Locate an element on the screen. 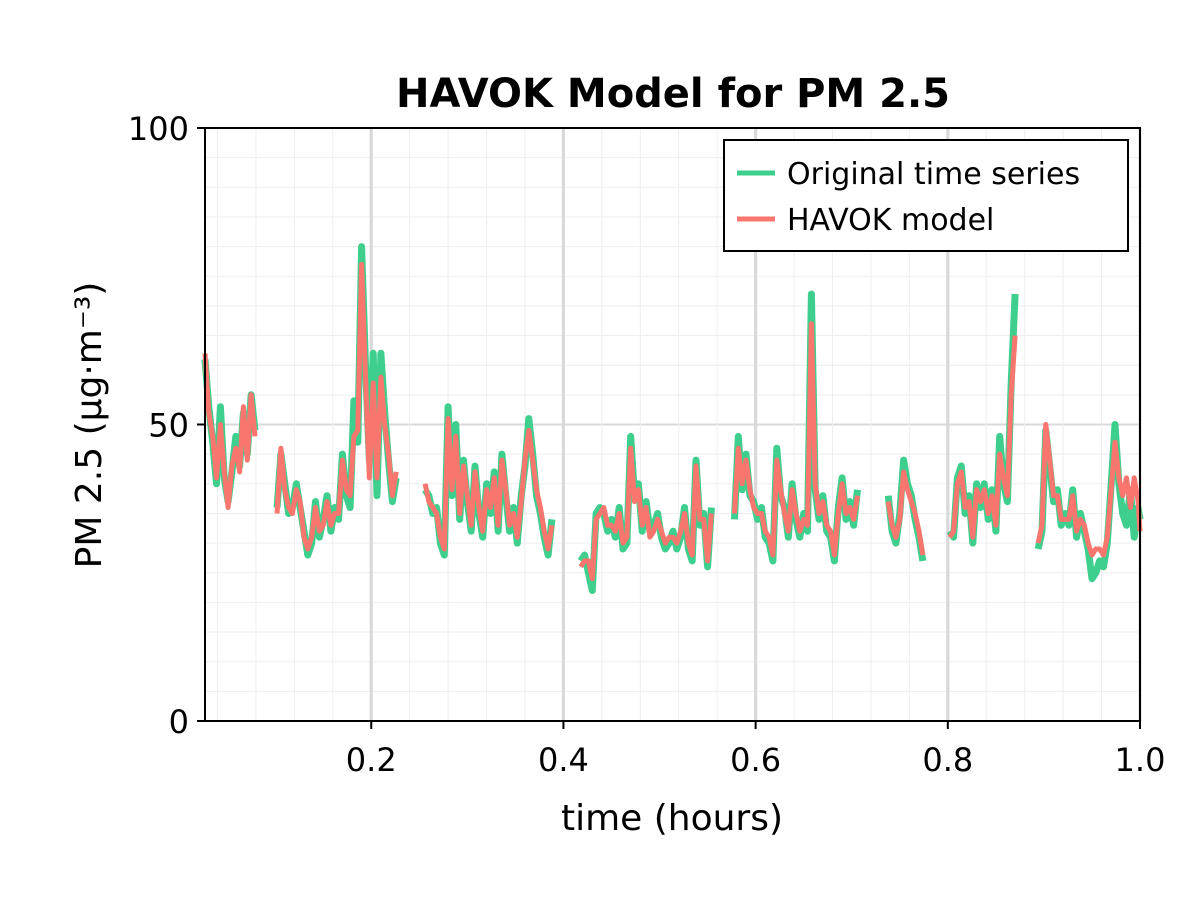  y-axis-label: PM 2.5 (μg·m⁻³) is located at coordinates (89, 425).